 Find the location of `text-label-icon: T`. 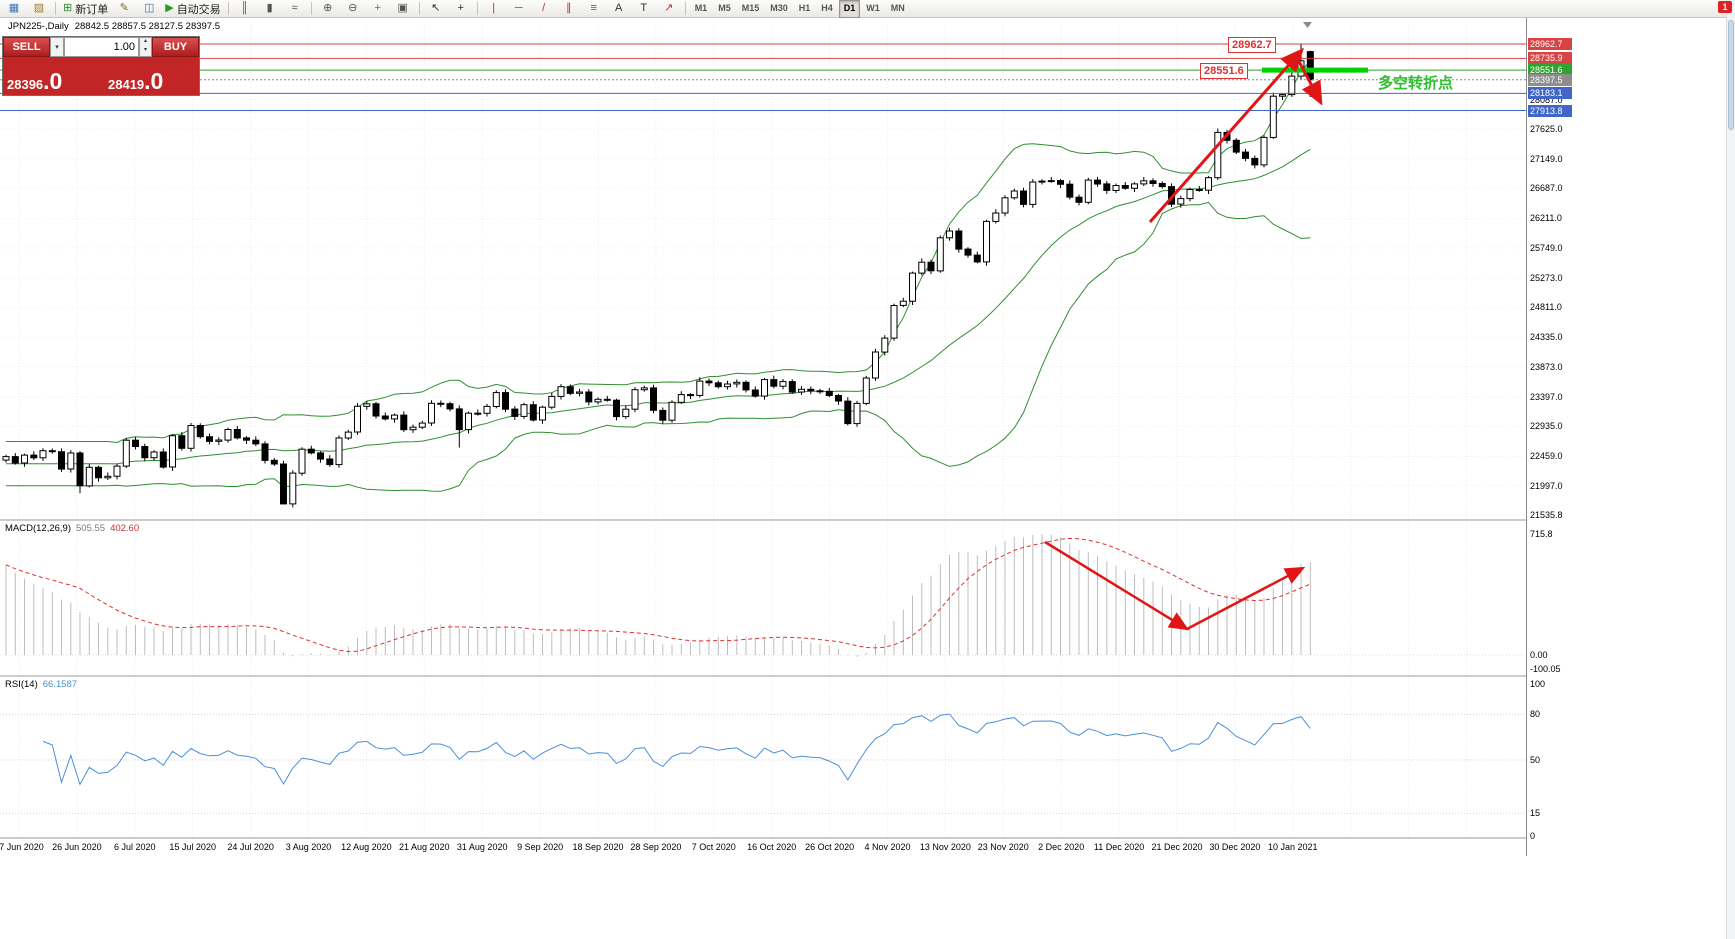

text-label-icon: T is located at coordinates (644, 8).